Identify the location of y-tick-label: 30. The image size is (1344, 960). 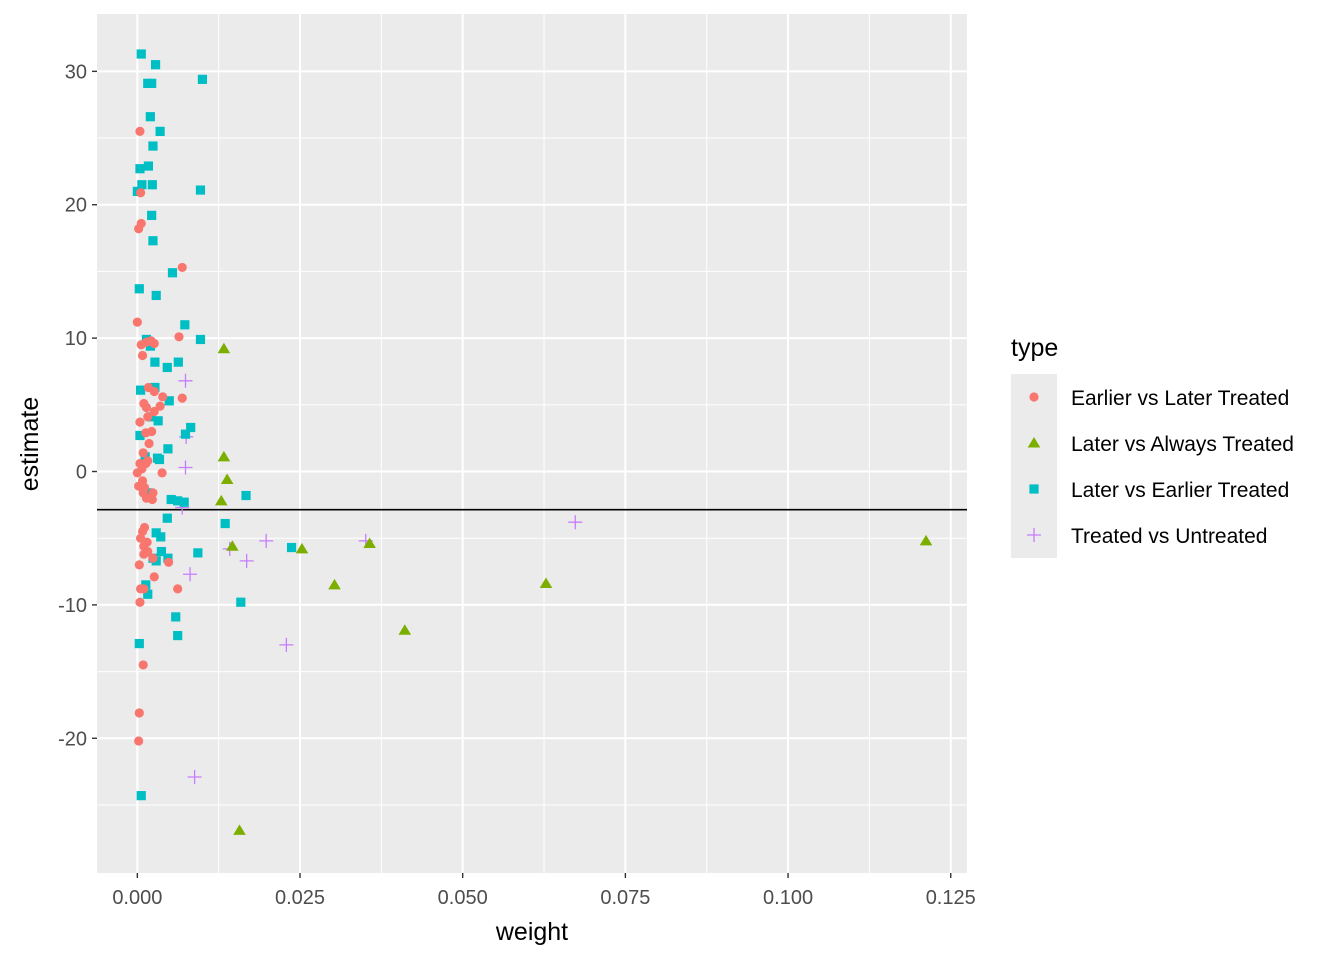
(76, 72).